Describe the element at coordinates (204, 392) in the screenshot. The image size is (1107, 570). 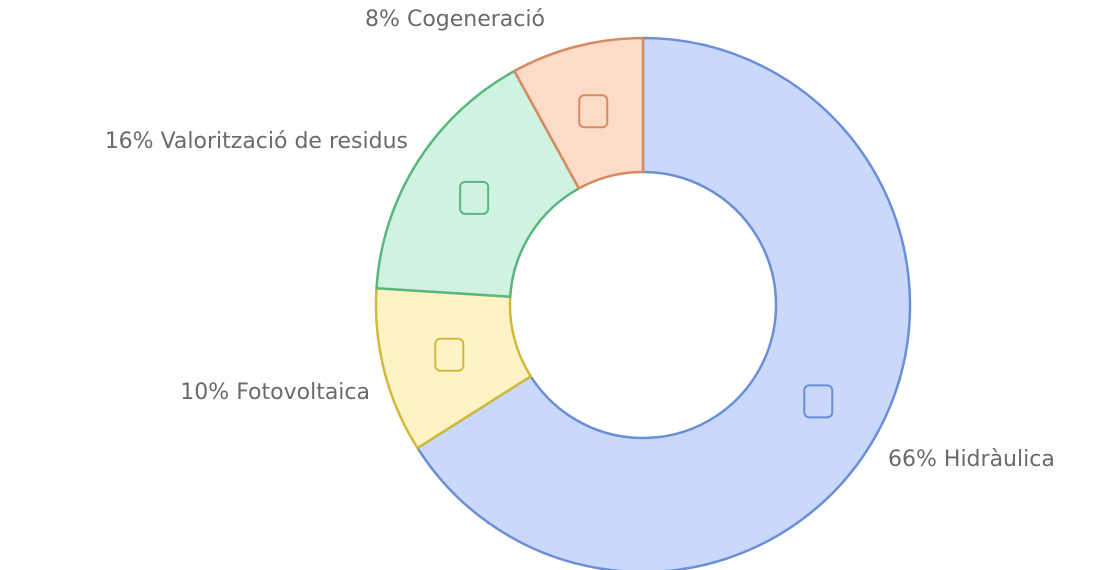
I see `segment-percent: 10%` at that location.